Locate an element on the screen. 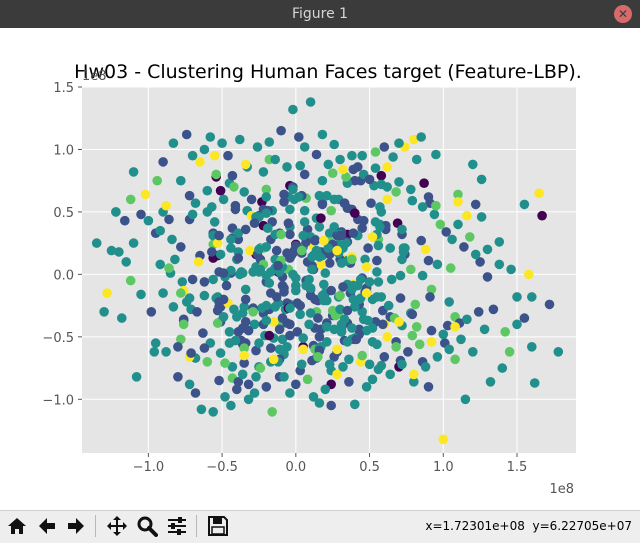  save-button is located at coordinates (218, 526).